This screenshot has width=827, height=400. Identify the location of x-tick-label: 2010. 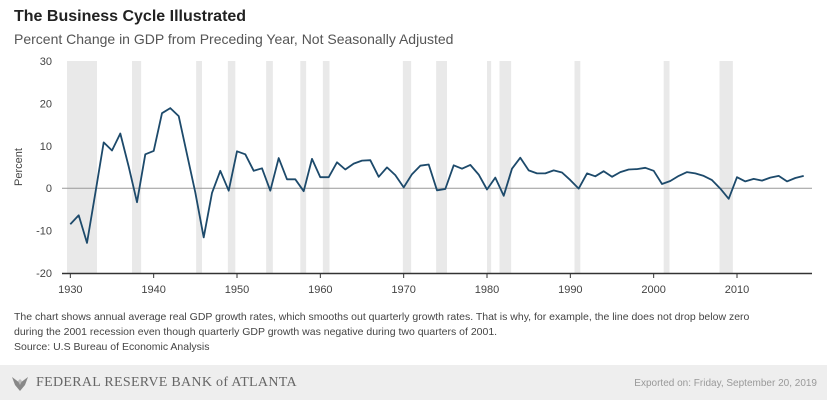
(737, 290).